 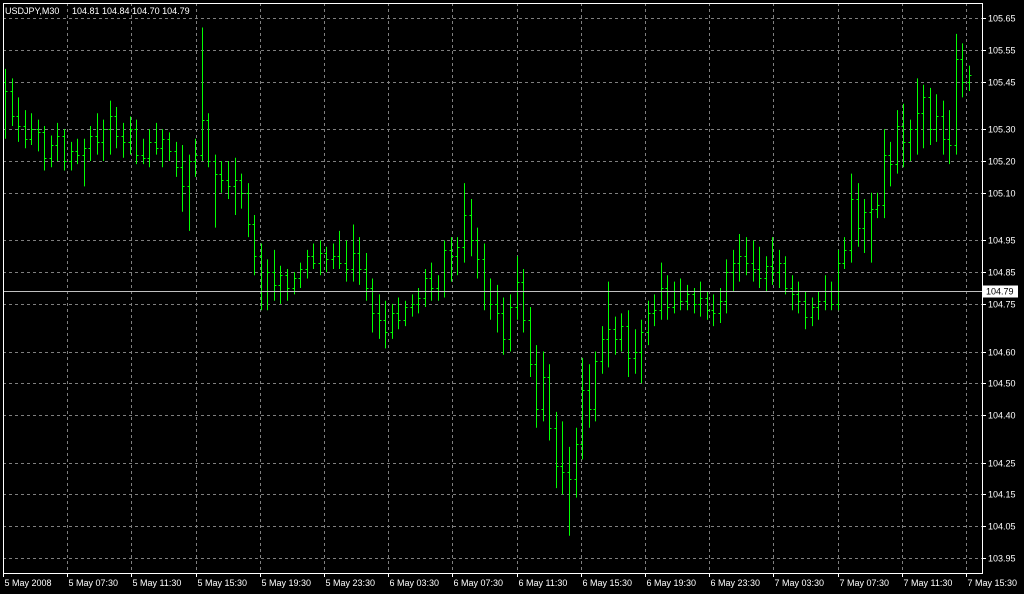 I want to click on x-tick-label: 7 May 03:30, so click(x=800, y=583).